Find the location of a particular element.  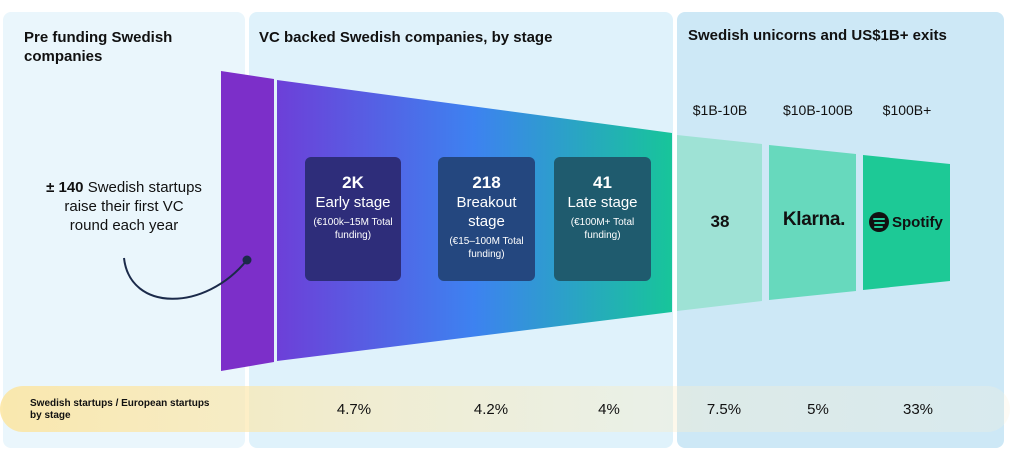

connector-curve is located at coordinates (185, 278).